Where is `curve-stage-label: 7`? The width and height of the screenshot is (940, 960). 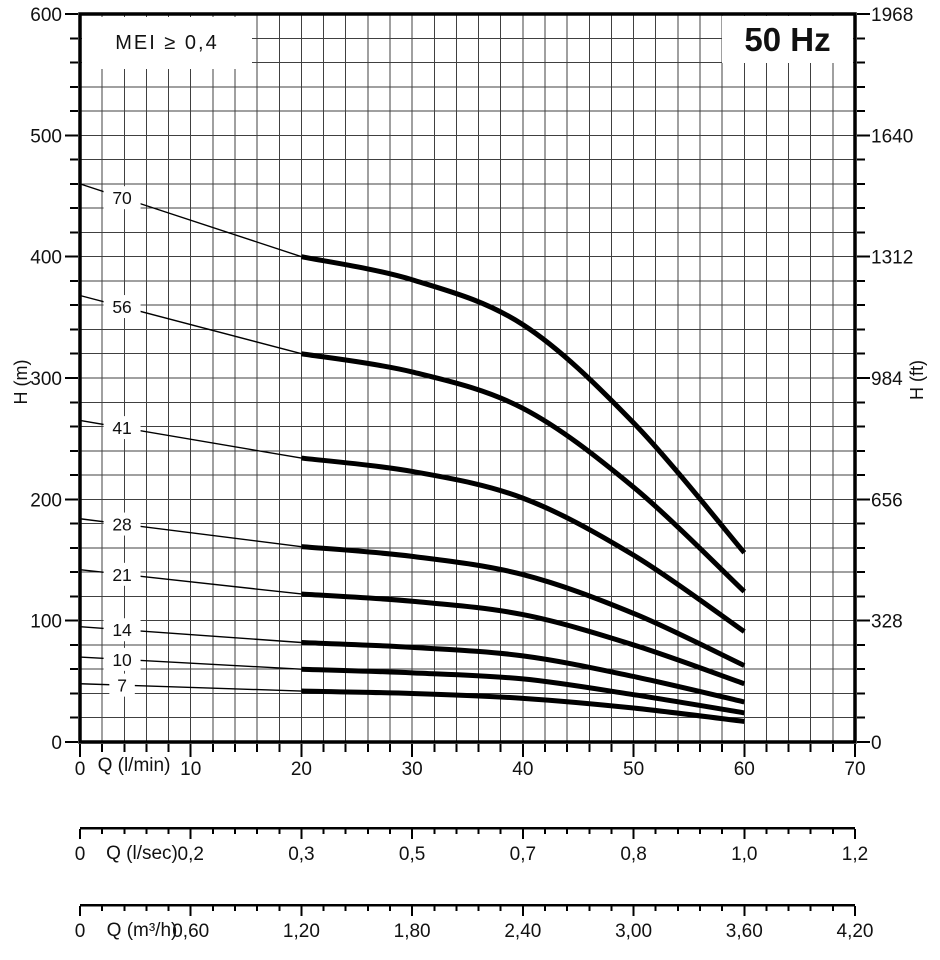 curve-stage-label: 7 is located at coordinates (122, 686).